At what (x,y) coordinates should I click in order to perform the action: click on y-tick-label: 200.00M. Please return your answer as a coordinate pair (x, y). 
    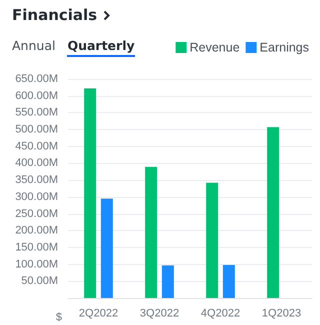
    Looking at the image, I should click on (36, 230).